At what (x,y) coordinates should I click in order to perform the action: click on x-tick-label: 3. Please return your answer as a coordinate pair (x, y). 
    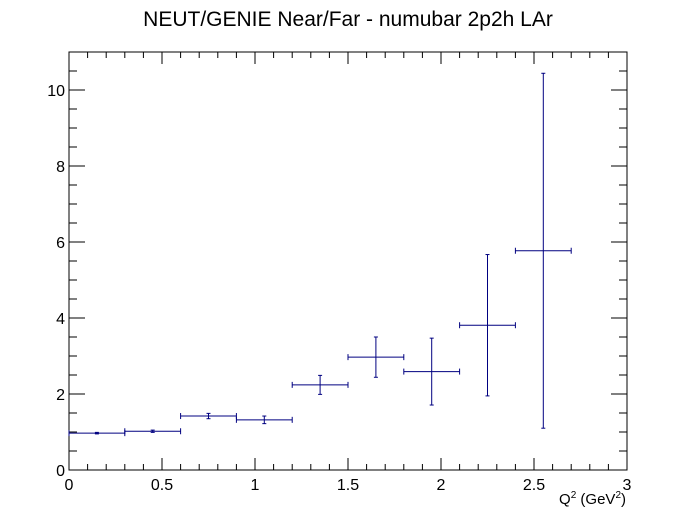
    Looking at the image, I should click on (627, 485).